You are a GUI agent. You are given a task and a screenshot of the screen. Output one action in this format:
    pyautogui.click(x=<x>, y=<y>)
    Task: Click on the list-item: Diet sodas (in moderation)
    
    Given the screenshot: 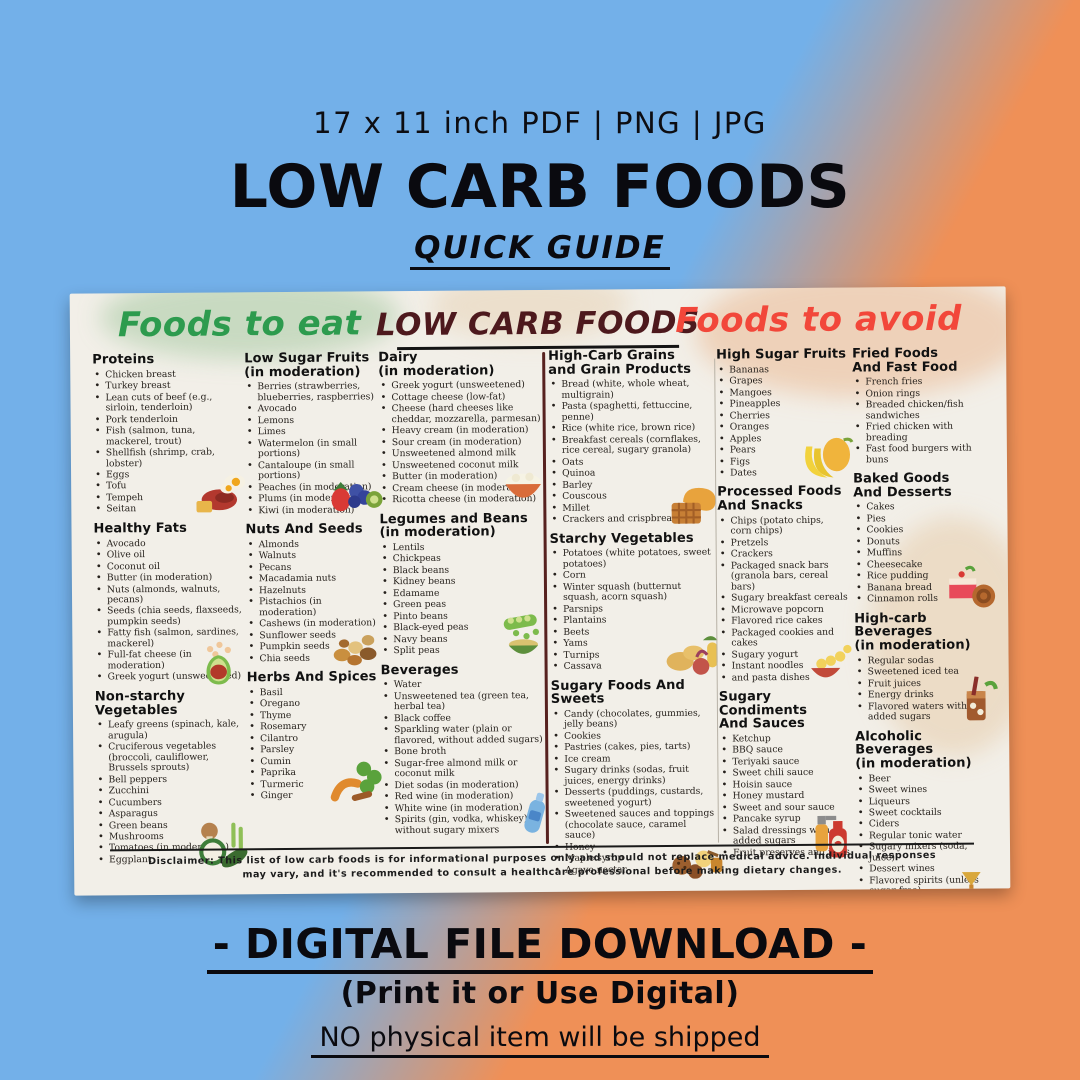 What is the action you would take?
    pyautogui.click(x=470, y=785)
    